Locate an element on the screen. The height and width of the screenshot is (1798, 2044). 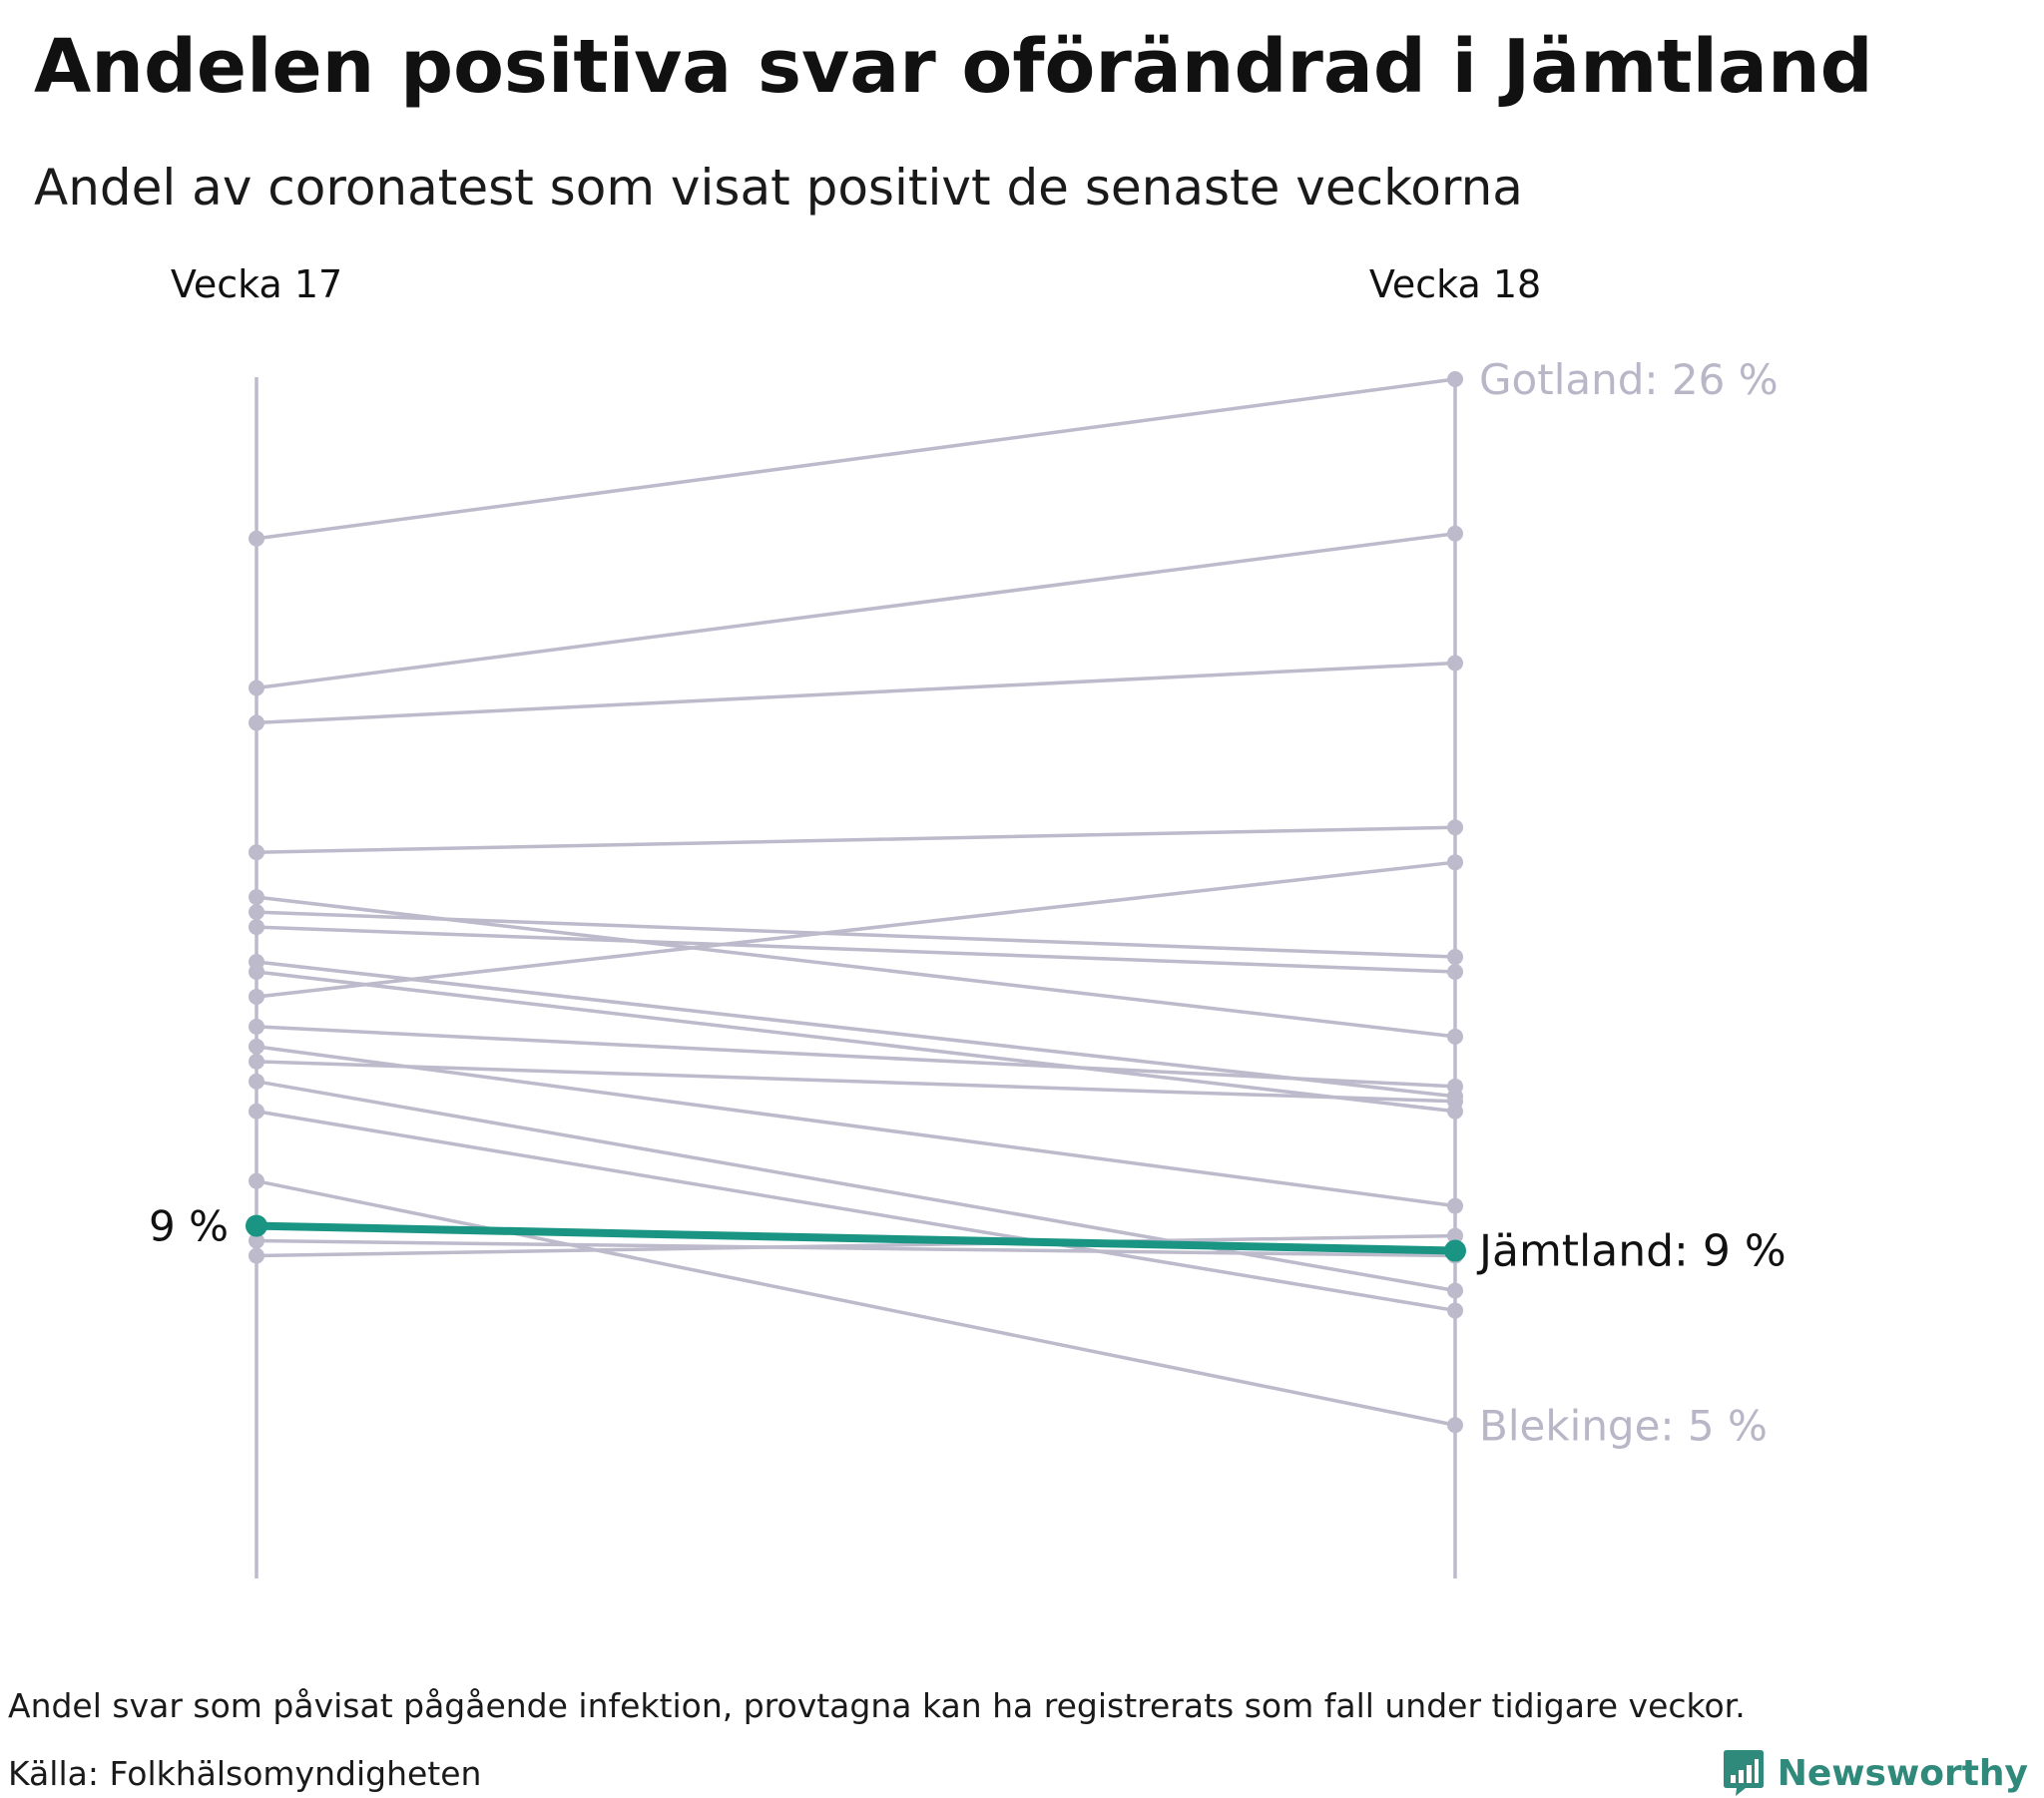
newsworthy-logo-icon is located at coordinates (1743, 1773).